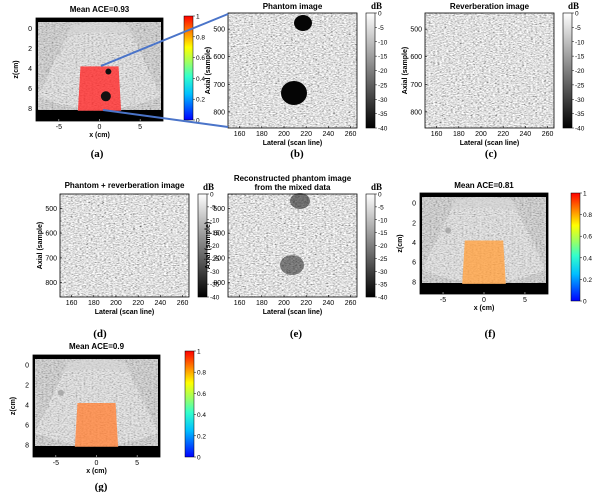  I want to click on roi-texture, so click(96, 424).